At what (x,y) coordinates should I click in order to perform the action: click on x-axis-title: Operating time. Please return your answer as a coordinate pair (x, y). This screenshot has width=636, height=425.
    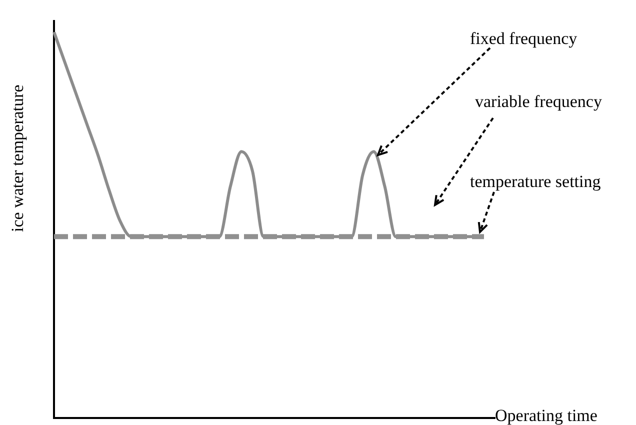
    Looking at the image, I should click on (546, 415).